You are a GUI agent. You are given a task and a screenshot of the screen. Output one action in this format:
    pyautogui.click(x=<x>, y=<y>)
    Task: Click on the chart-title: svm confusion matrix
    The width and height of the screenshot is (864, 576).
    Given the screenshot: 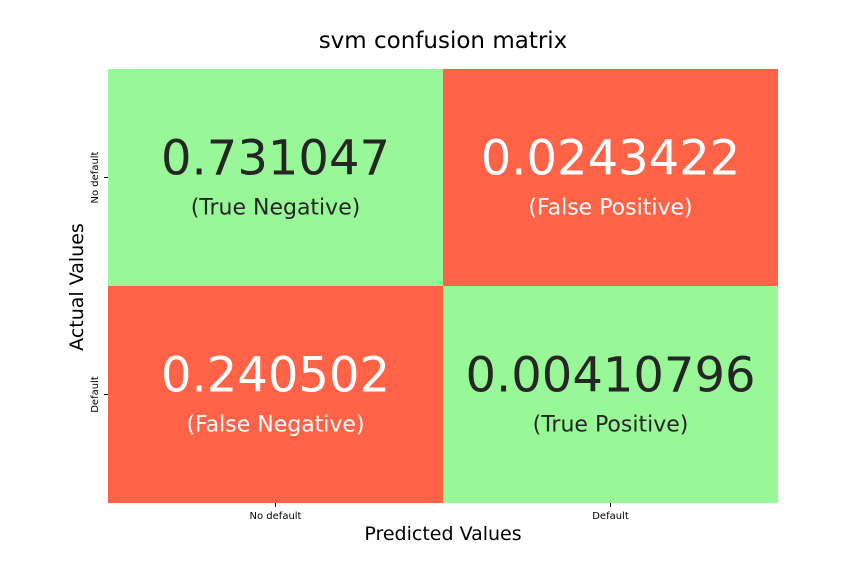 What is the action you would take?
    pyautogui.click(x=443, y=41)
    